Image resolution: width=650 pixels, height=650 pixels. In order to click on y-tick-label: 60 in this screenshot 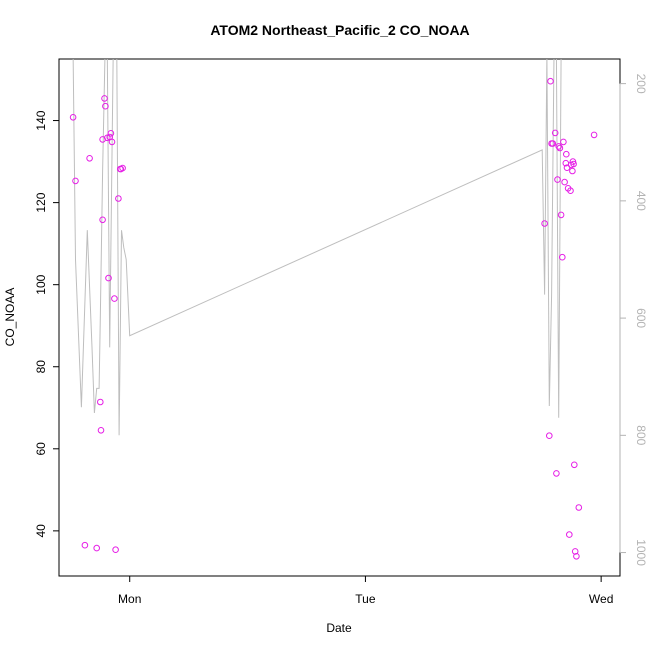, I will do `click(41, 449)`.